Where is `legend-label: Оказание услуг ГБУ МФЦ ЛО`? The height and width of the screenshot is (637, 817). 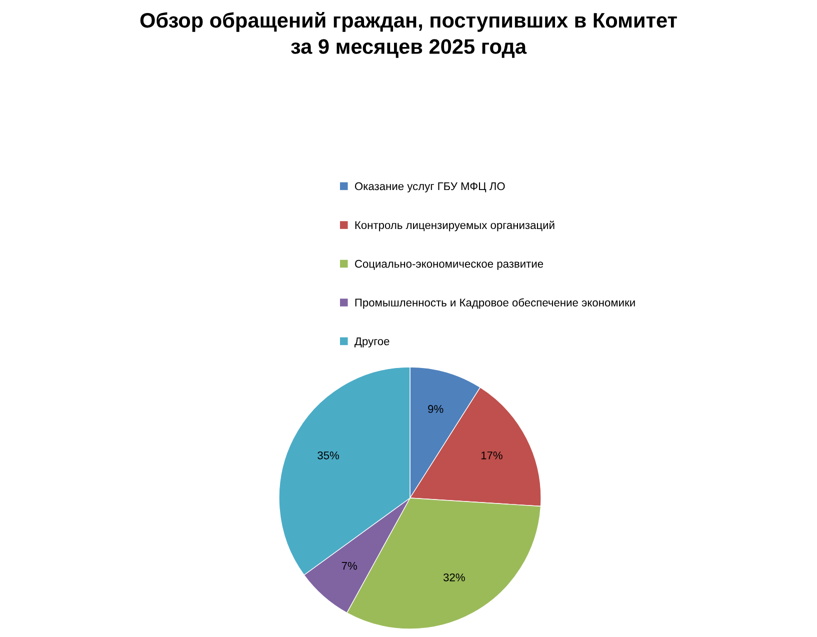
legend-label: Оказание услуг ГБУ МФЦ ЛО is located at coordinates (429, 187).